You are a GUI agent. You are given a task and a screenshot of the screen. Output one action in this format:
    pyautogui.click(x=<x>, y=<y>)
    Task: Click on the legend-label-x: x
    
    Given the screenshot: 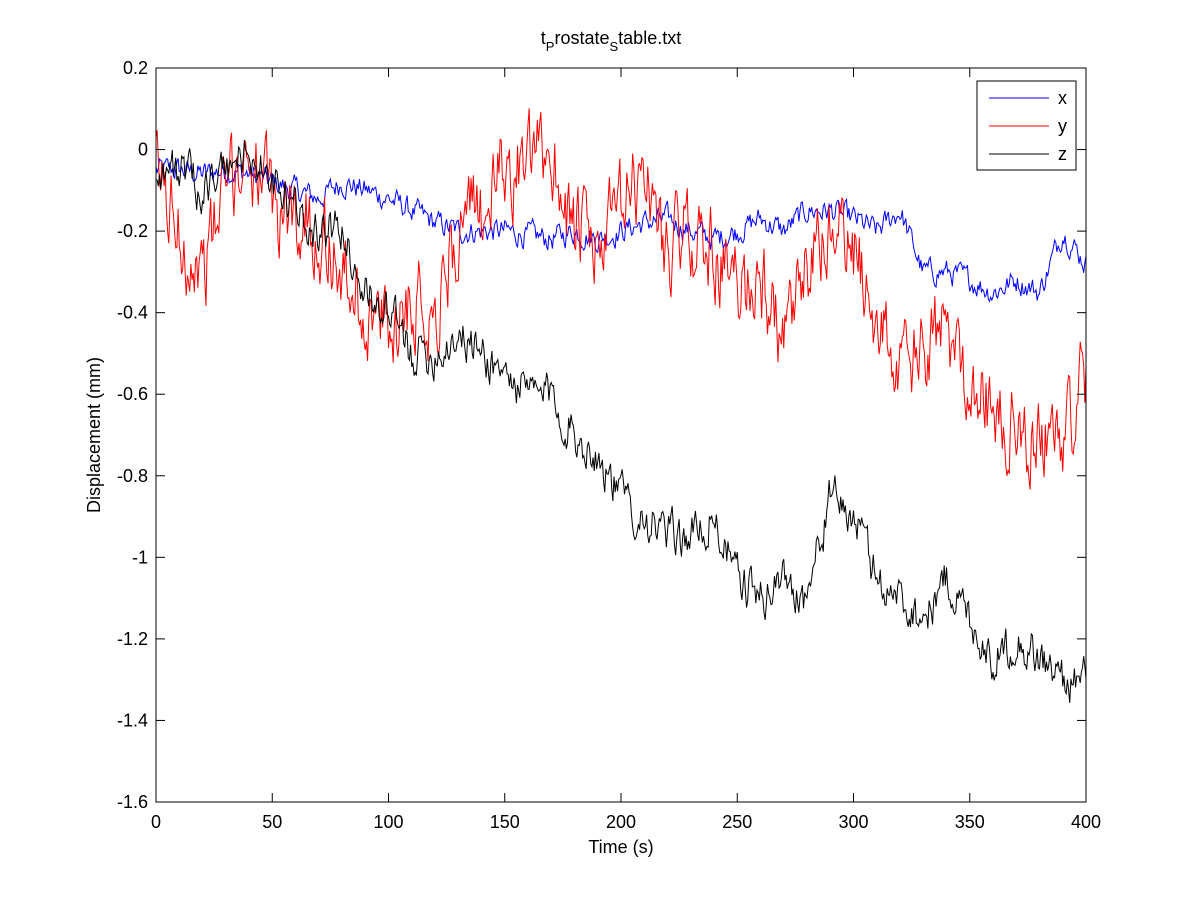 What is the action you would take?
    pyautogui.click(x=1062, y=98)
    